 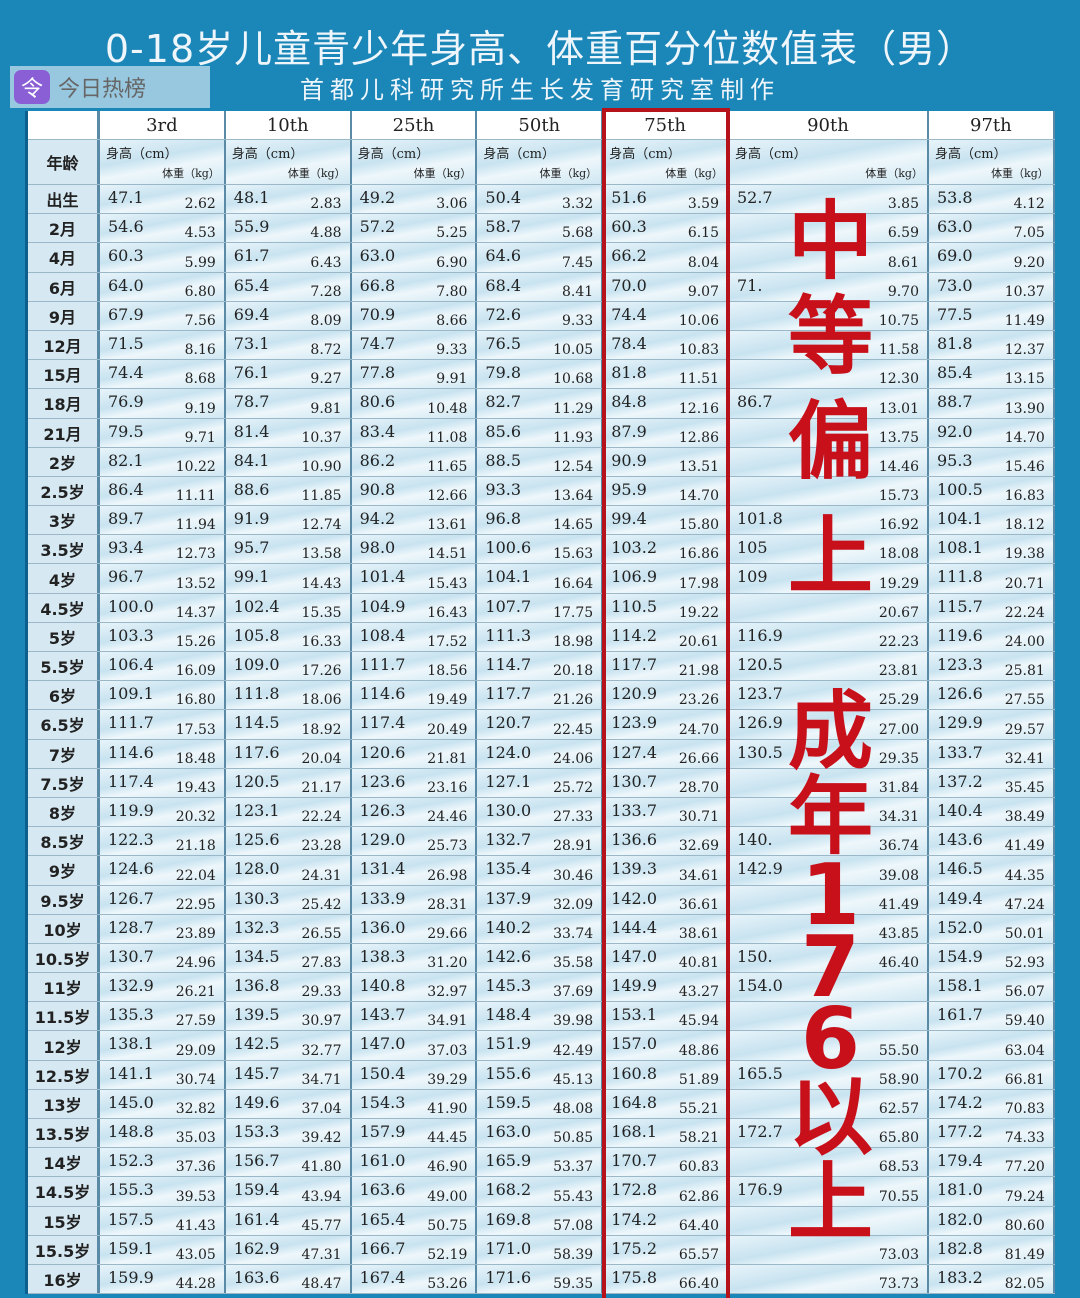 I want to click on weight-value: 35.45, so click(x=1024, y=787).